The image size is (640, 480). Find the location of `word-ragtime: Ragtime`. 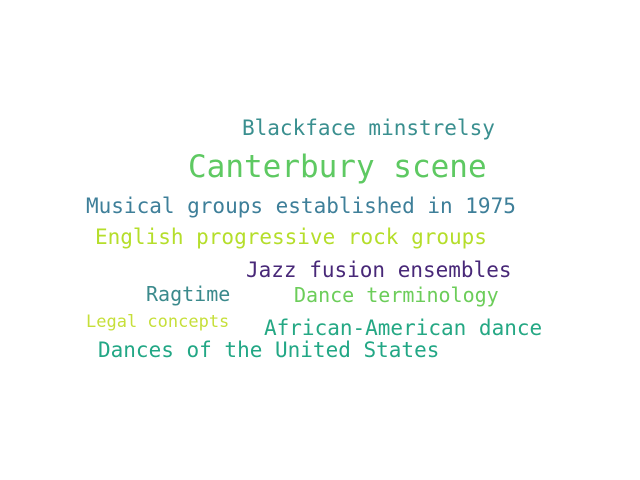

word-ragtime: Ragtime is located at coordinates (188, 294).